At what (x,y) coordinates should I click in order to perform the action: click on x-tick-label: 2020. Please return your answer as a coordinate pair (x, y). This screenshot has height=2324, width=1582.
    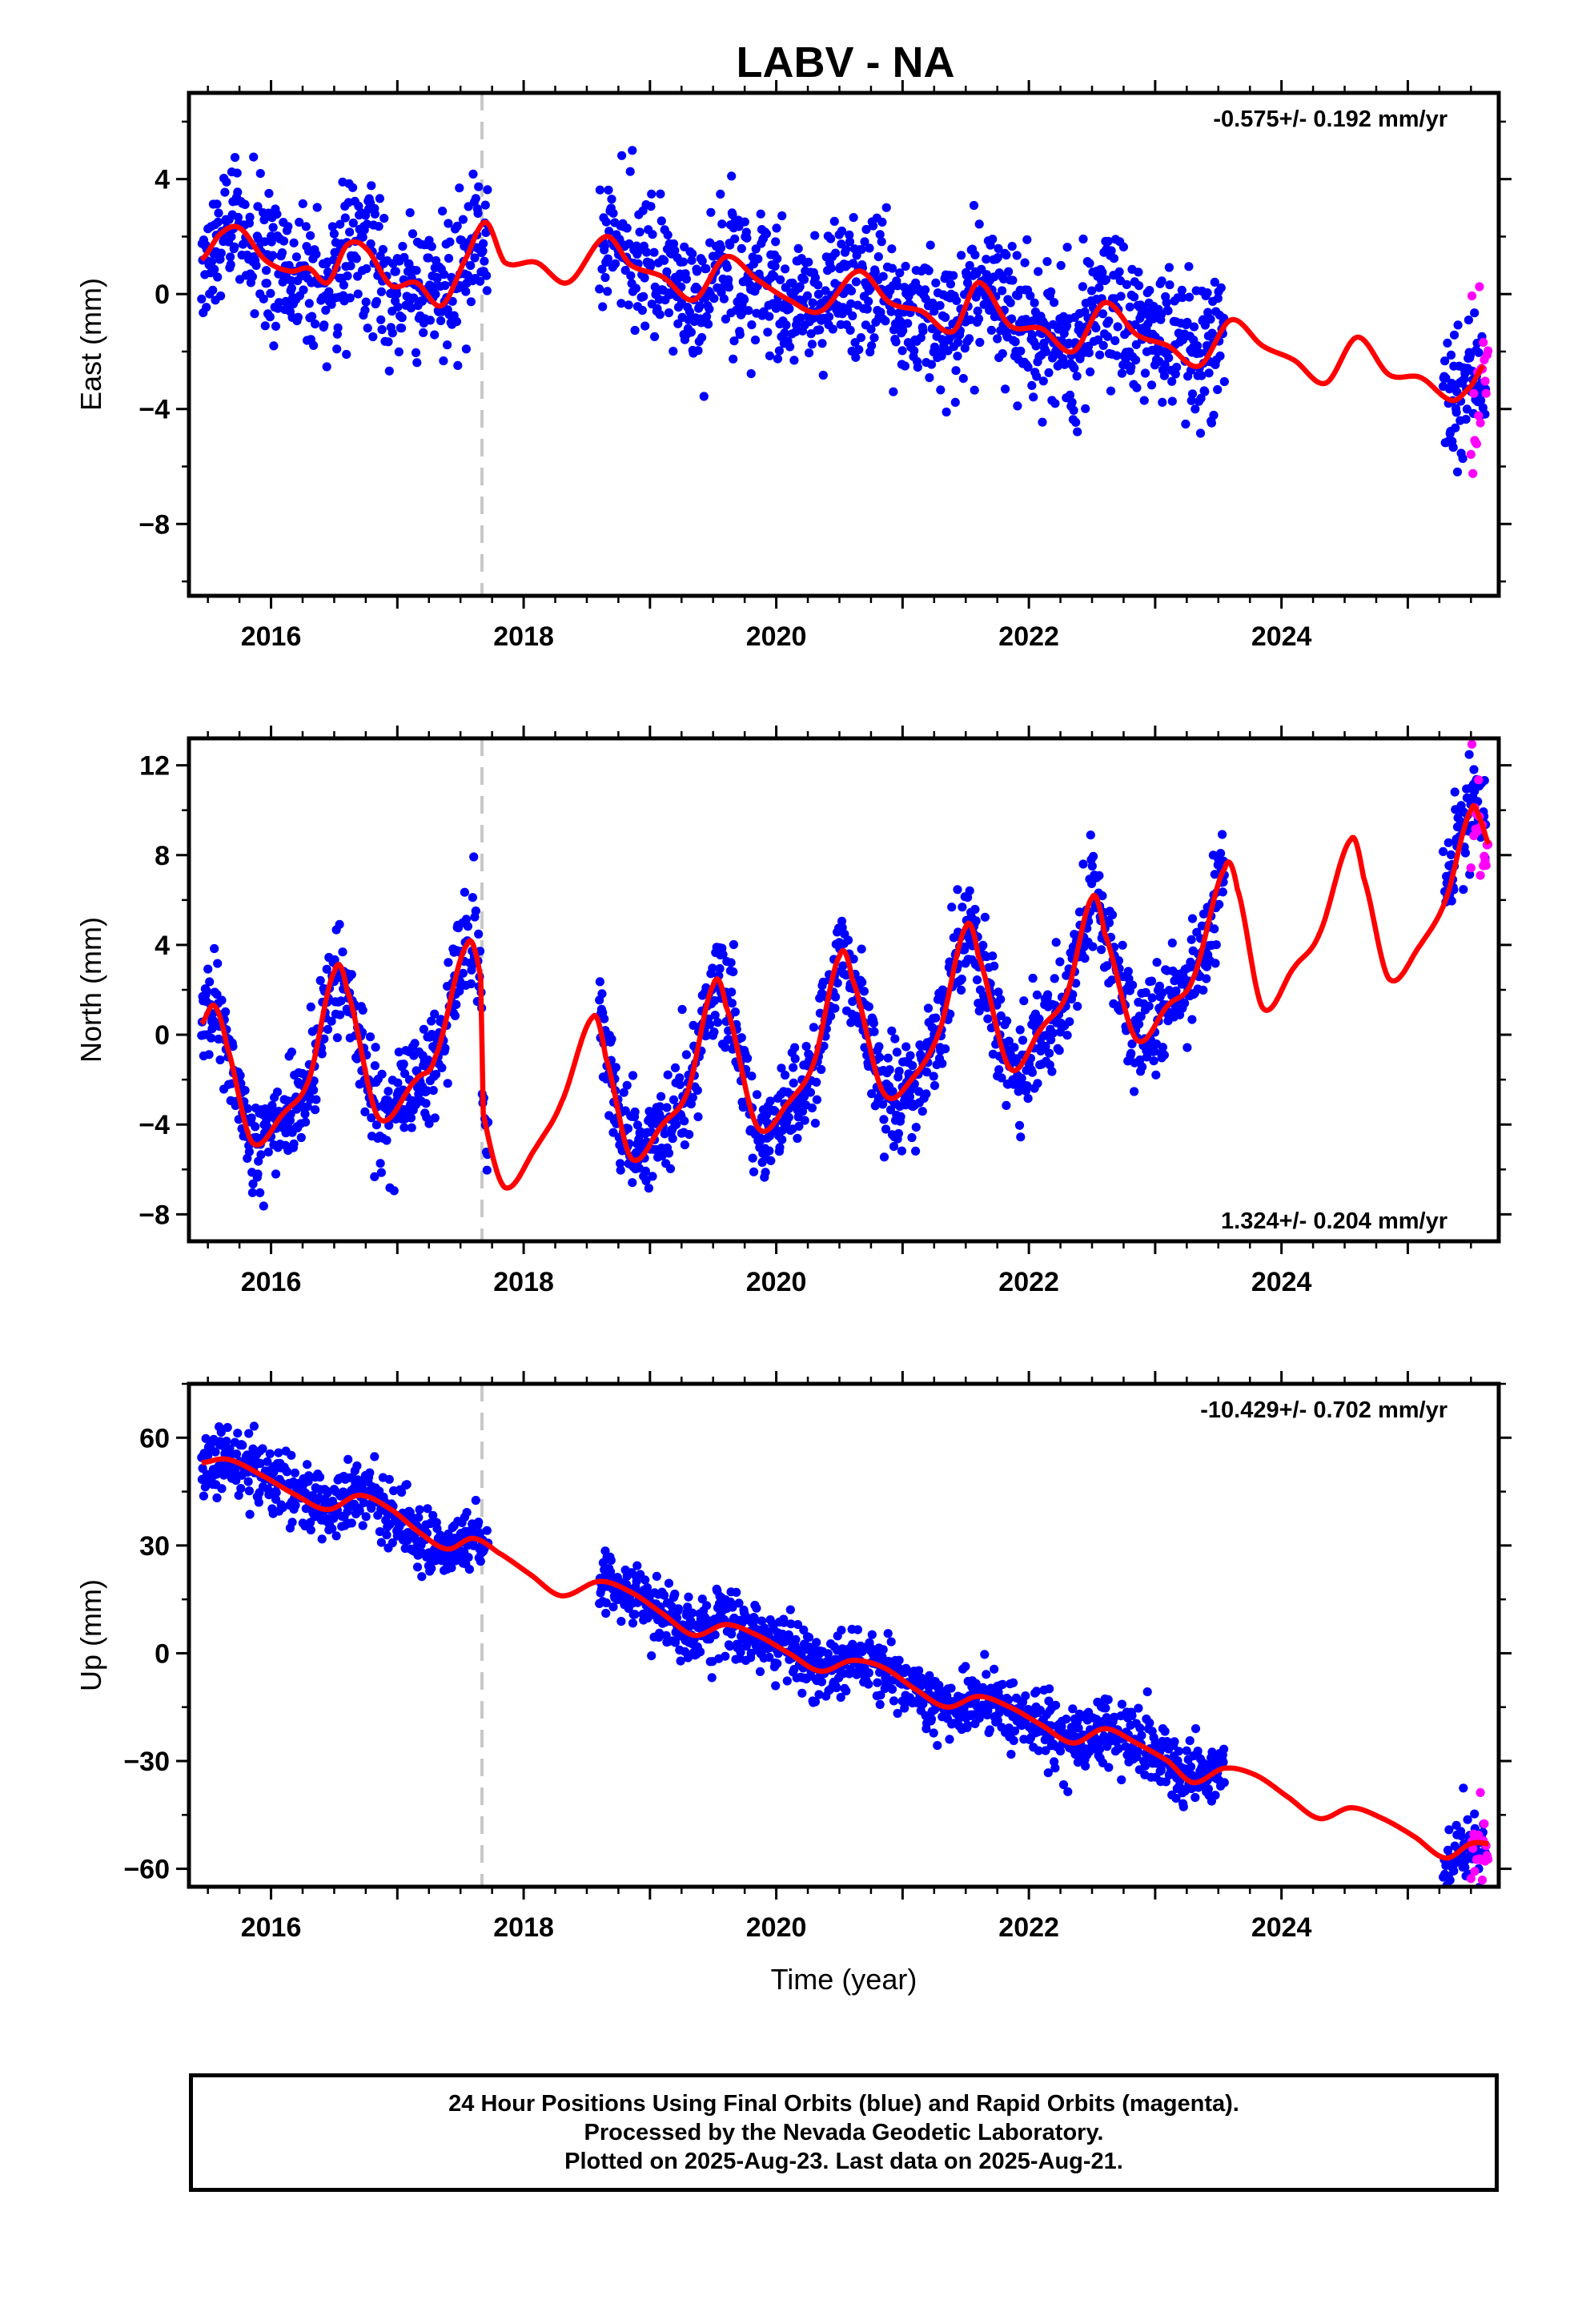
    Looking at the image, I should click on (777, 1282).